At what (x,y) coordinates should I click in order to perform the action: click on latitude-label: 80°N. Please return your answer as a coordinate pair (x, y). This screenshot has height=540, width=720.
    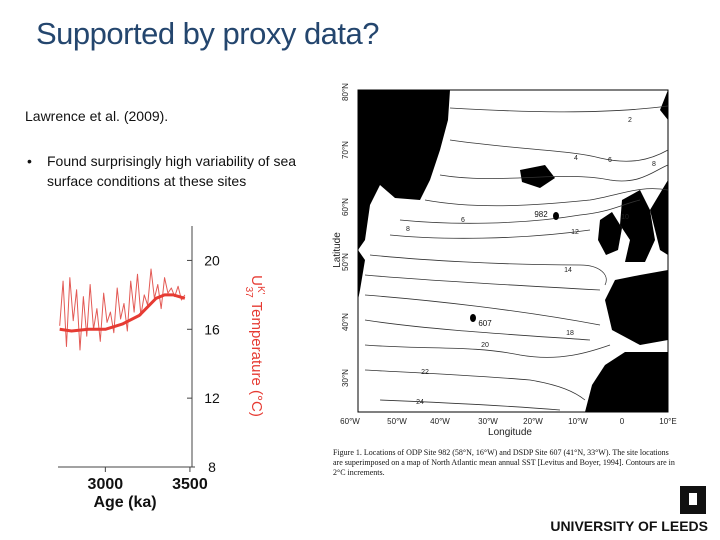
    Looking at the image, I should click on (345, 92).